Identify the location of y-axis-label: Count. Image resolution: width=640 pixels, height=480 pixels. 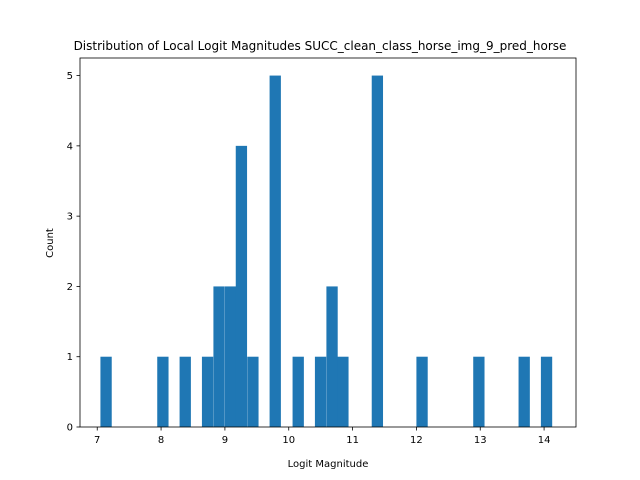
(50, 243).